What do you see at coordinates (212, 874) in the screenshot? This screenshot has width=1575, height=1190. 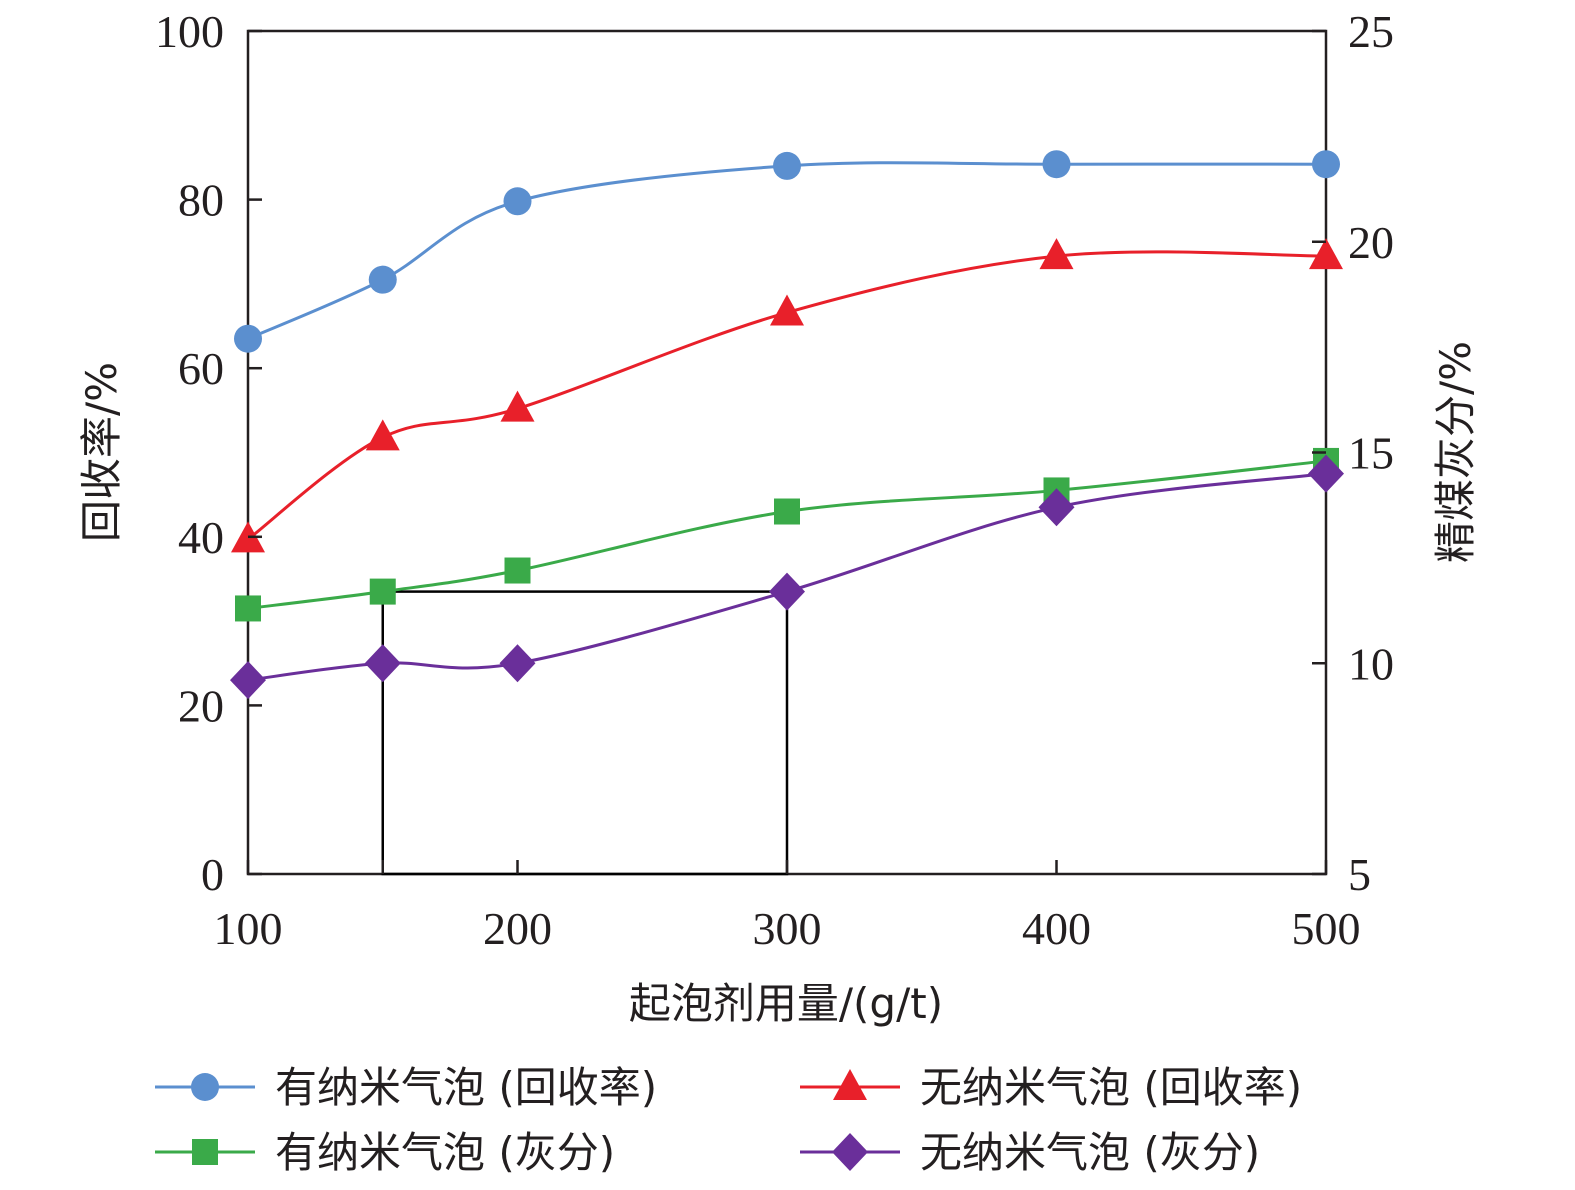 I see `left-y-tick-label: 0` at bounding box center [212, 874].